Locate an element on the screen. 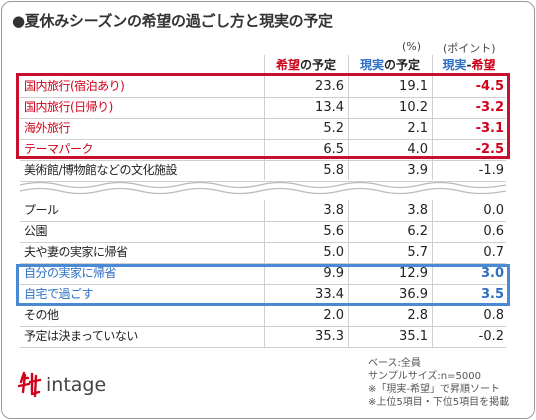 This screenshot has width=536, height=420. table-row: 自分の実家に帰省 9.9 12.9 3.0 is located at coordinates (263, 274).